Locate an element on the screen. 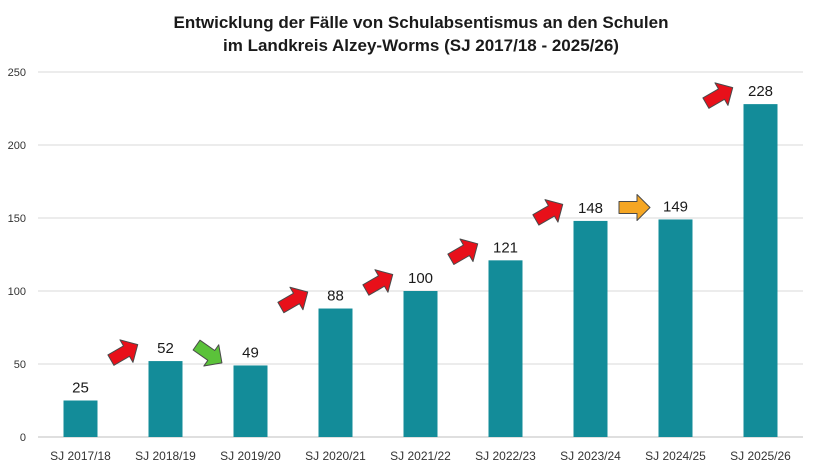 This screenshot has width=831, height=472. data-label: 88 is located at coordinates (335, 296).